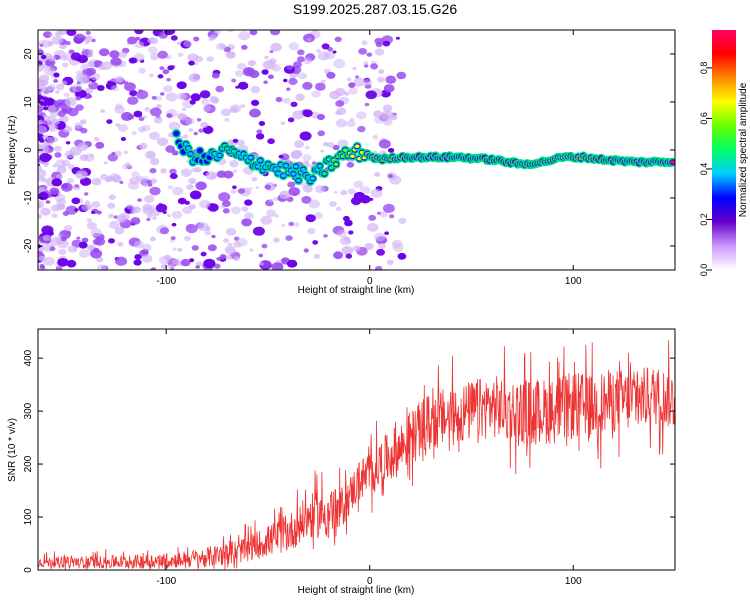 The image size is (750, 600). I want to click on colorbar-tick-label: 0.6, so click(704, 118).